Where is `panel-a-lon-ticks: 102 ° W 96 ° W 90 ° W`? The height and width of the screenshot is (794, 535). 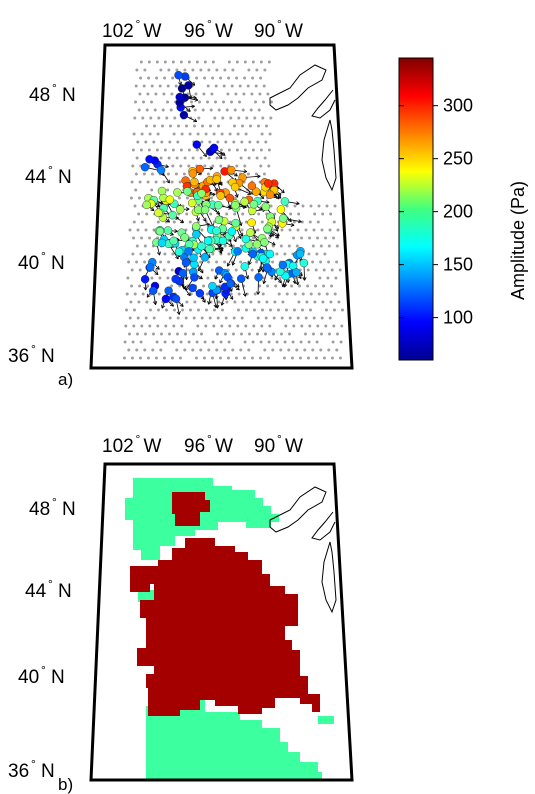
panel-a-lon-ticks: 102 ° W 96 ° W 90 ° W is located at coordinates (202, 29).